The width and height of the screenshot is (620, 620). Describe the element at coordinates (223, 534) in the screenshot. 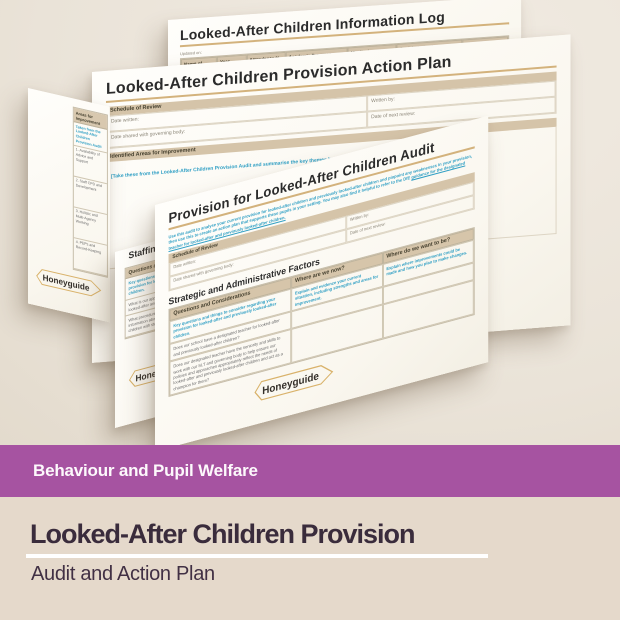

I see `page-title: Looked-After Children Provision` at that location.